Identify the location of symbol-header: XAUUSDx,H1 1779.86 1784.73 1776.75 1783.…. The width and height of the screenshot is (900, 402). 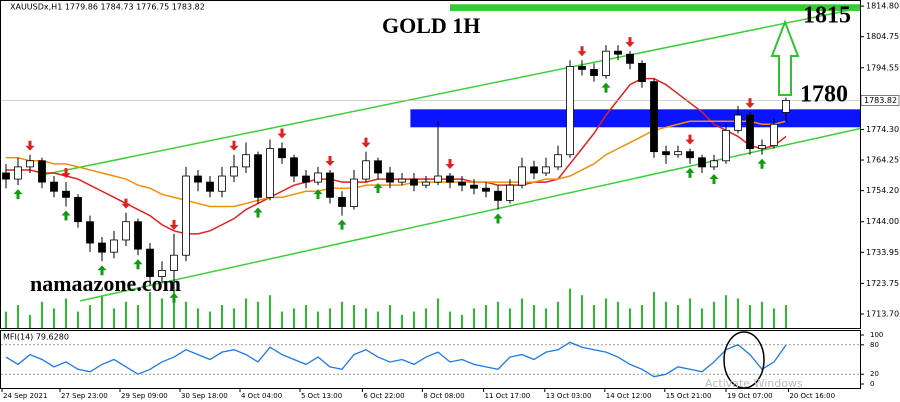
(107, 7).